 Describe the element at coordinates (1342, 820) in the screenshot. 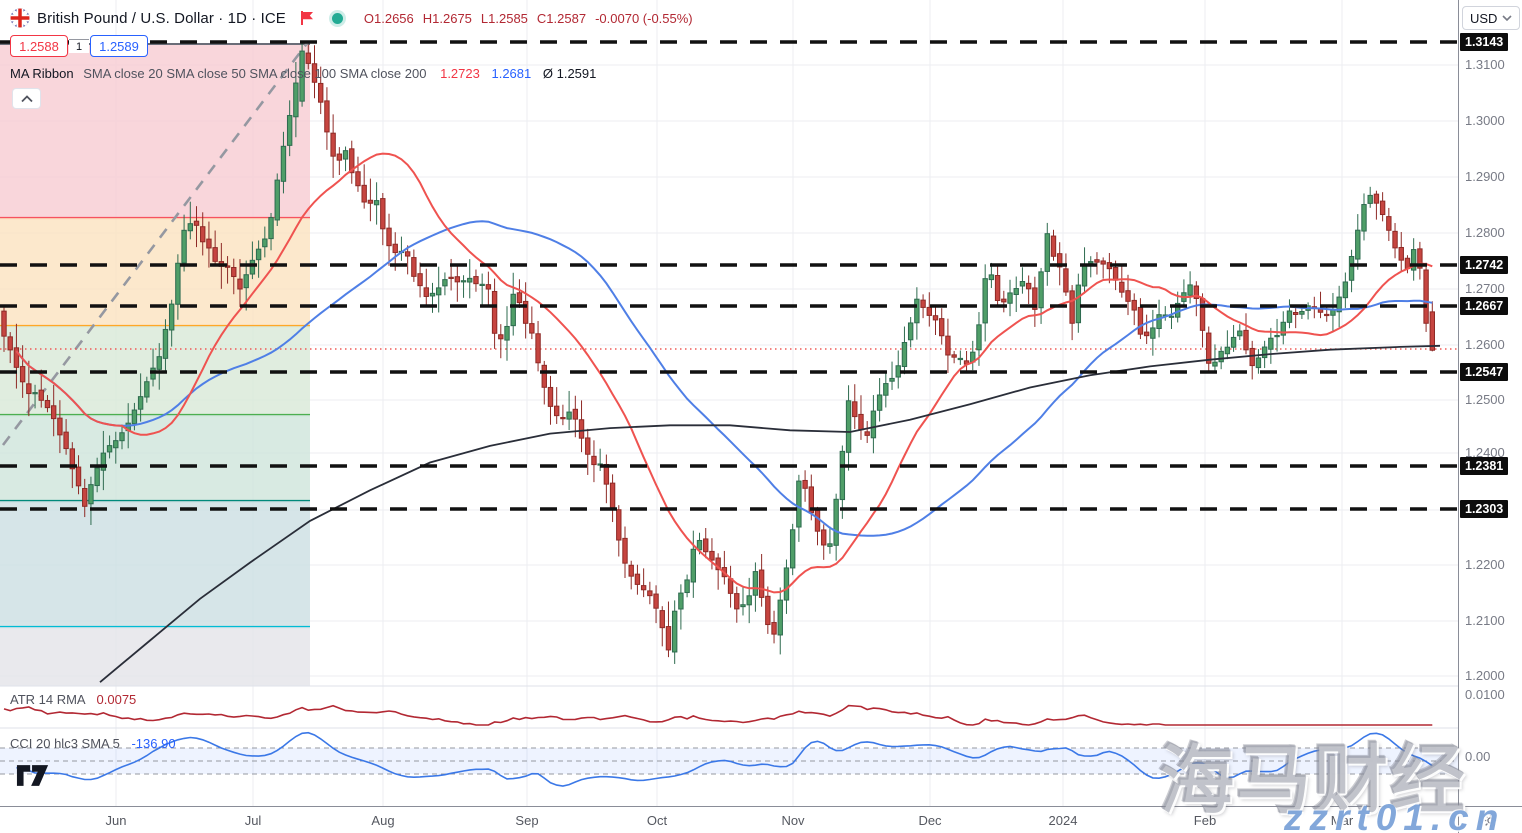

I see `time-tick-label: Mar` at that location.